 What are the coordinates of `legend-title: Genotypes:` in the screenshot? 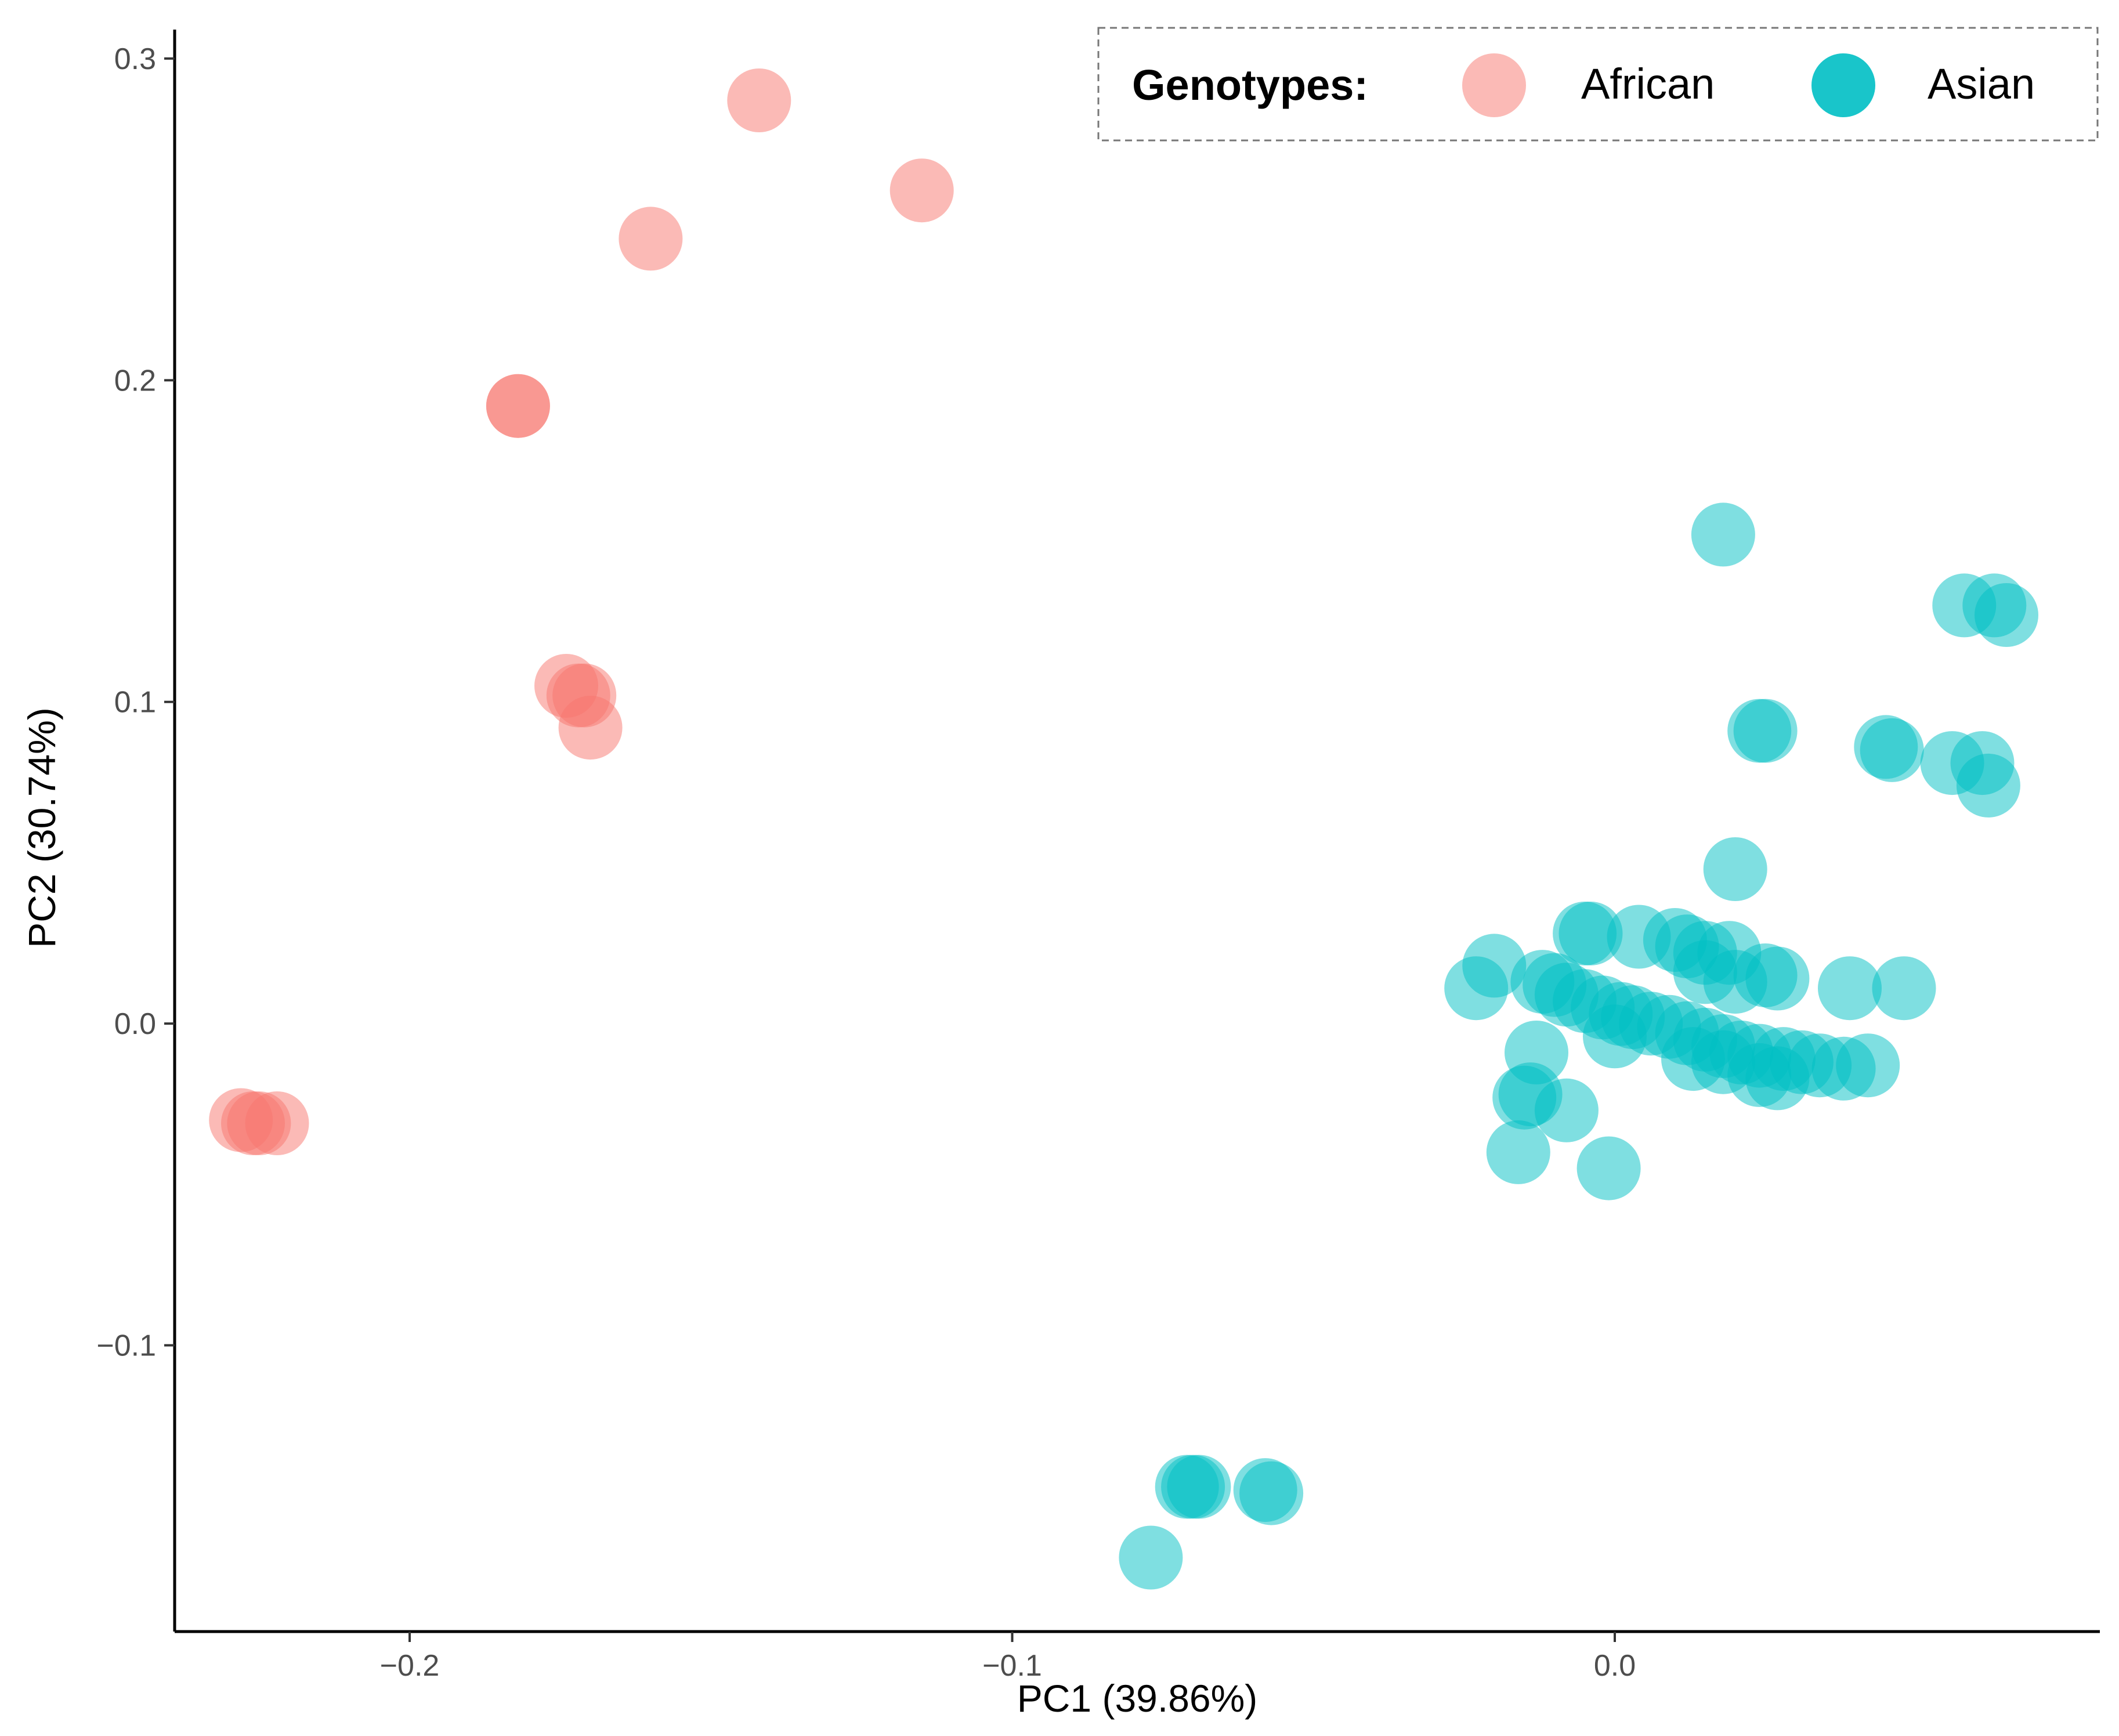 It's located at (1250, 85).